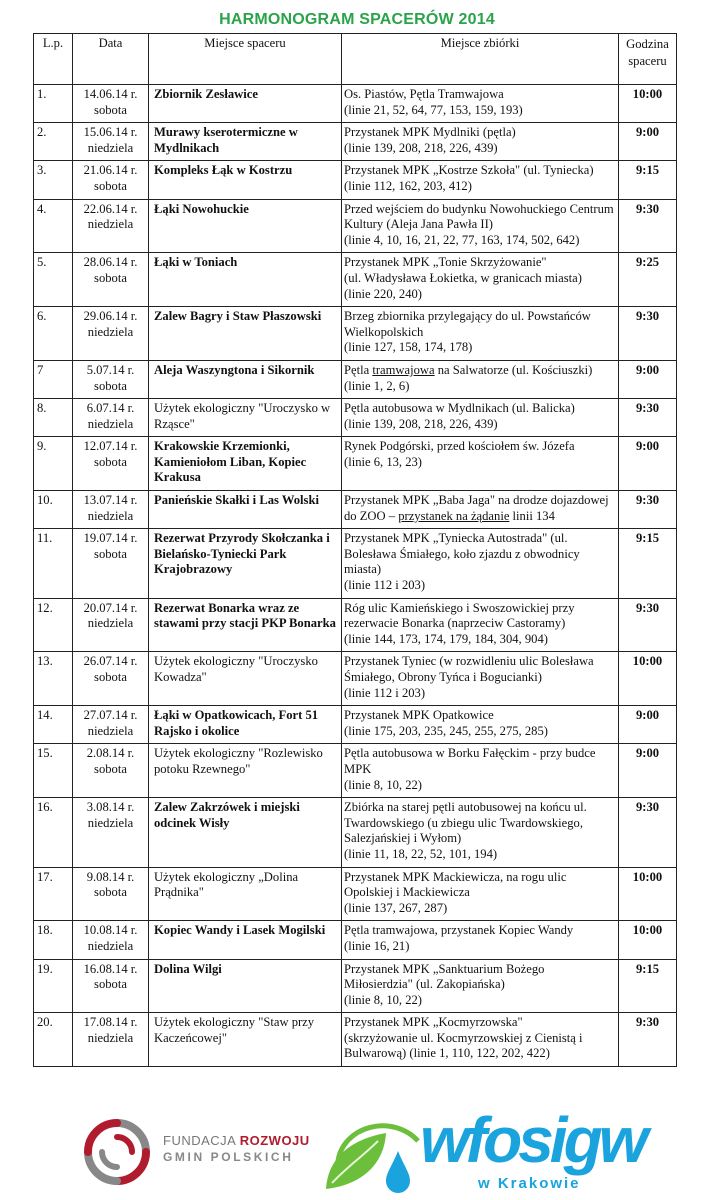 This screenshot has height=1200, width=714. I want to click on meeting-text: na Salwatorze (ul. Kościuszki), so click(513, 369).